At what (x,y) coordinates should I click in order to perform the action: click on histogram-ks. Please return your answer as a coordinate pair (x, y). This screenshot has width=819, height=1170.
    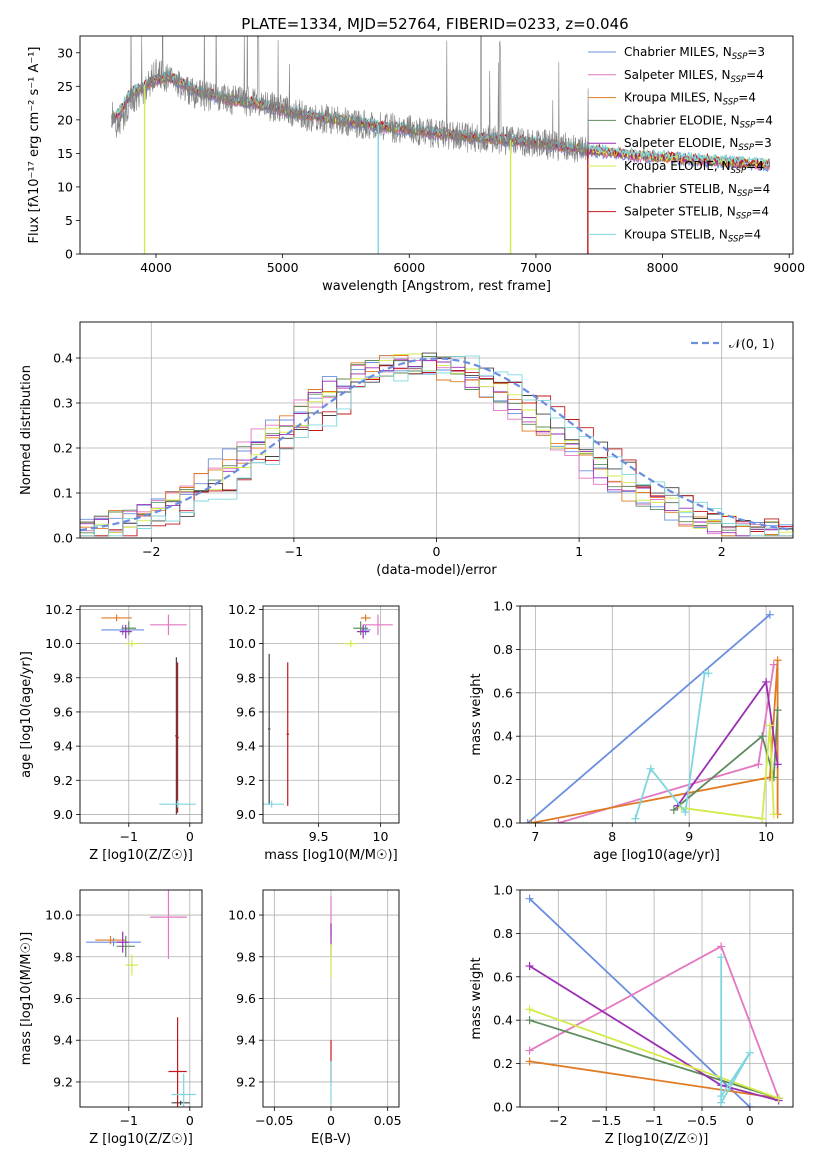
    Looking at the image, I should click on (436, 446).